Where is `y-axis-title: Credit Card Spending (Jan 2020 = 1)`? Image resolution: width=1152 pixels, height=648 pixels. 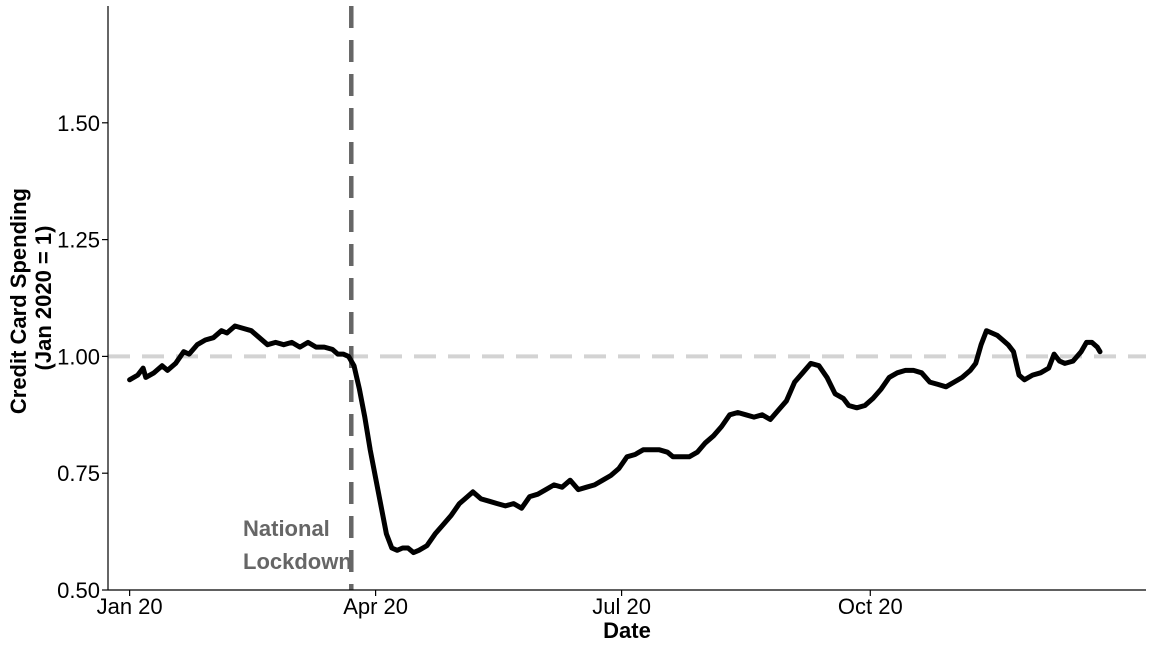 y-axis-title: Credit Card Spending (Jan 2020 = 1) is located at coordinates (31, 298).